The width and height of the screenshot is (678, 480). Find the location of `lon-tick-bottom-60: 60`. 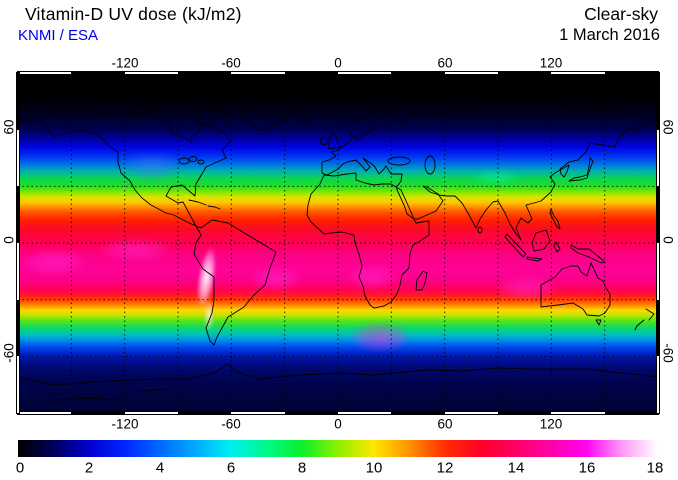

lon-tick-bottom-60: 60 is located at coordinates (445, 424).